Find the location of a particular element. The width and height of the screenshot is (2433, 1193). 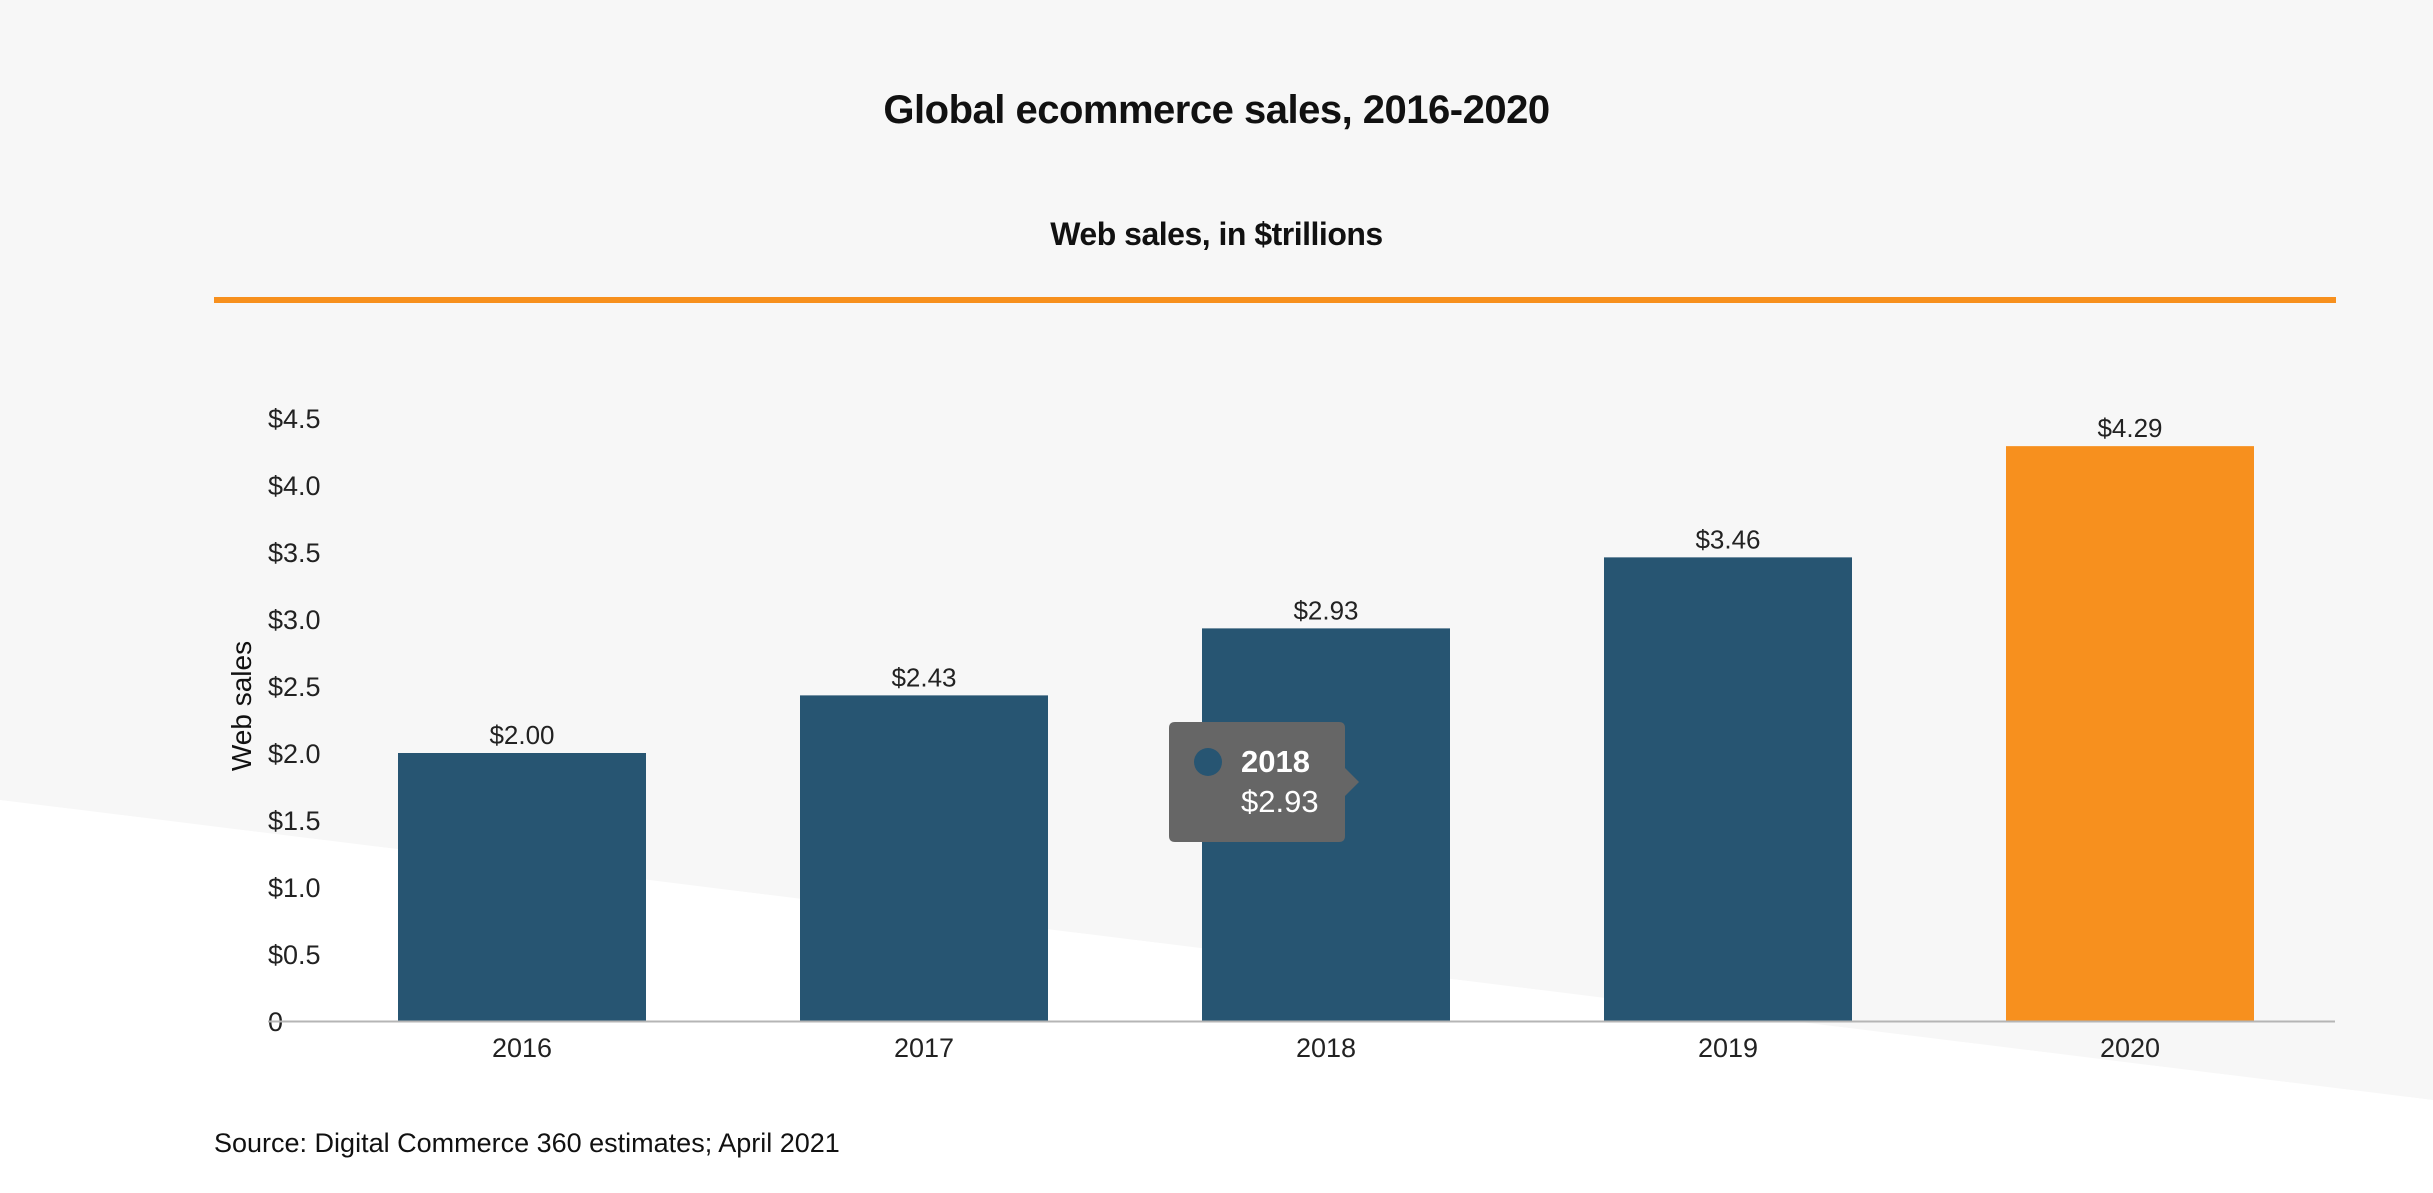

y-tick-label: $3.5 is located at coordinates (294, 553).